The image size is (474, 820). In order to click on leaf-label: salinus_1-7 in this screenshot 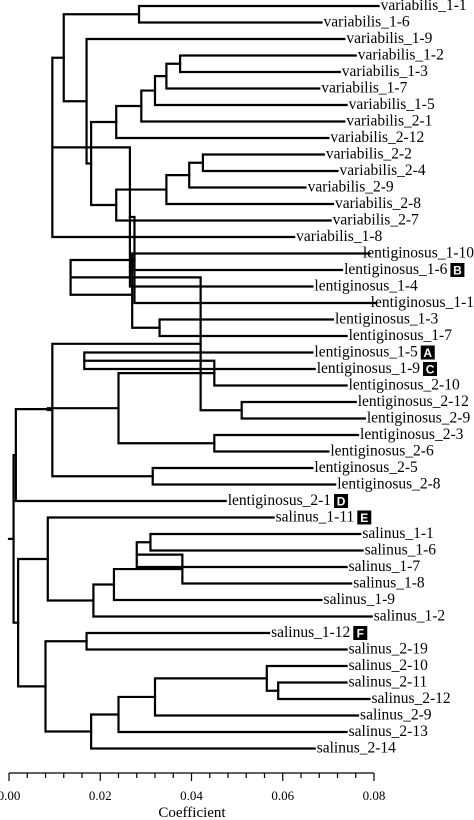, I will do `click(385, 566)`.